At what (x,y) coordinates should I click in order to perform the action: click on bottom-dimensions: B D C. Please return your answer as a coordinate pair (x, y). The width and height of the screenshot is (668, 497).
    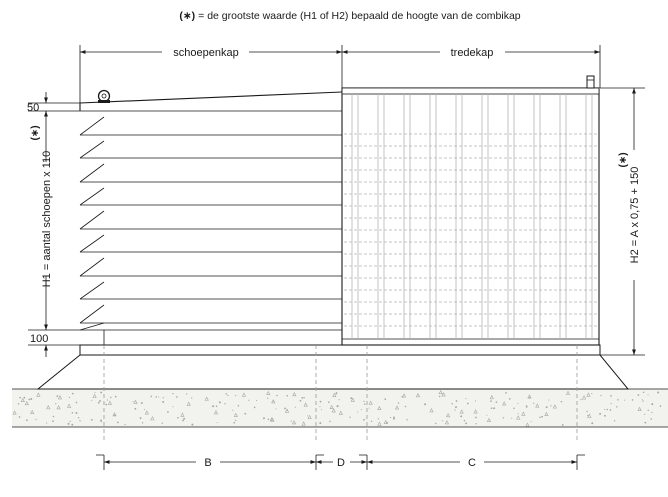
    Looking at the image, I should click on (340, 462).